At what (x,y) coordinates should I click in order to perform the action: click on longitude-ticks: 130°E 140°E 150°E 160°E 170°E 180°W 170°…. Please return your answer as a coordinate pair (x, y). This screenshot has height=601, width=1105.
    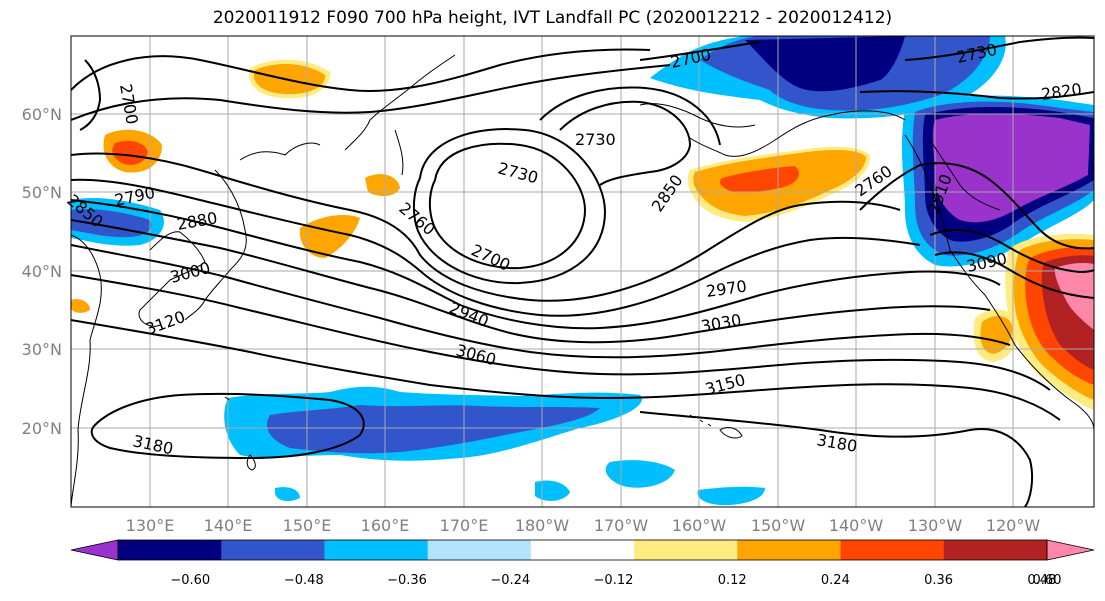
    Looking at the image, I should click on (583, 525).